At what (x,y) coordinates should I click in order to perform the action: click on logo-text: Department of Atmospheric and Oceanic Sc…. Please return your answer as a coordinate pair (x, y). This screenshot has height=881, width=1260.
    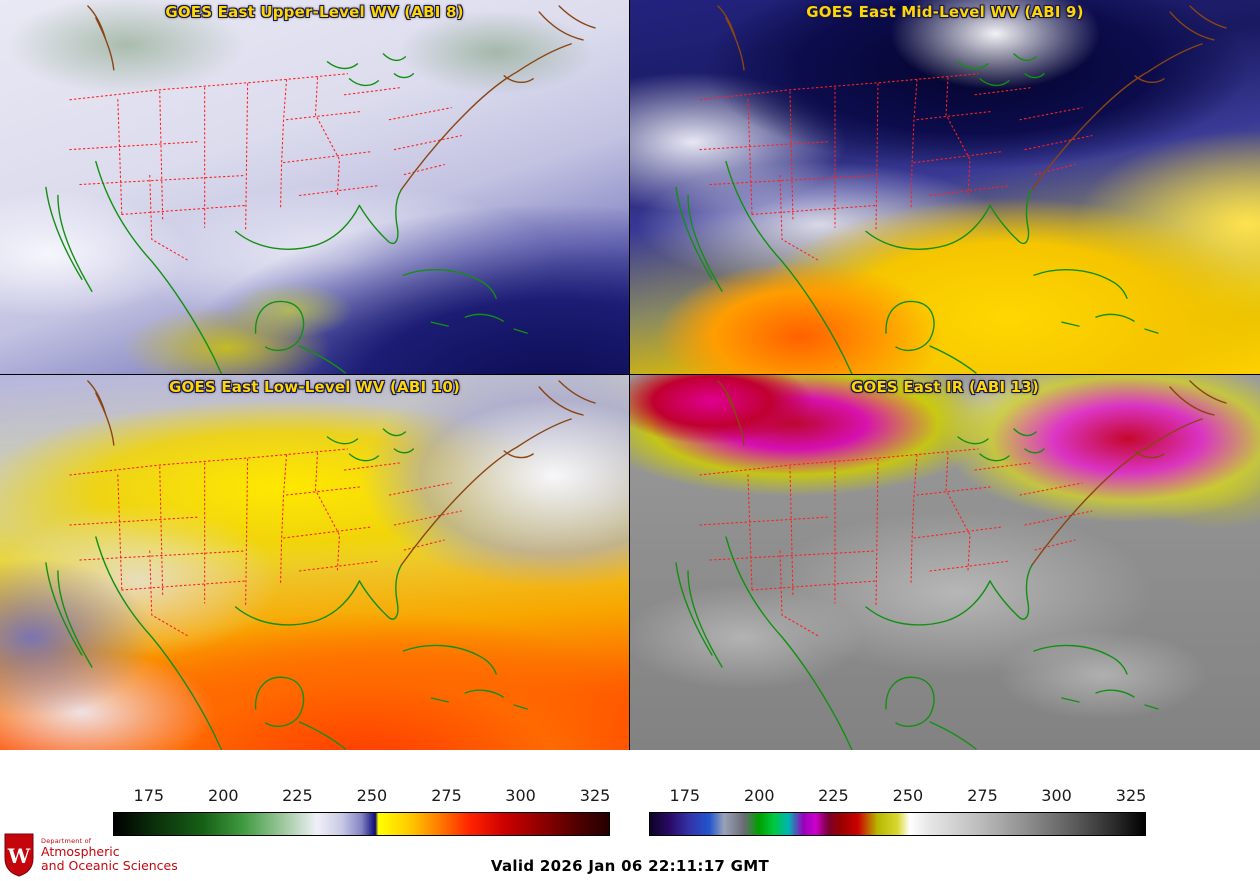
    Looking at the image, I should click on (109, 854).